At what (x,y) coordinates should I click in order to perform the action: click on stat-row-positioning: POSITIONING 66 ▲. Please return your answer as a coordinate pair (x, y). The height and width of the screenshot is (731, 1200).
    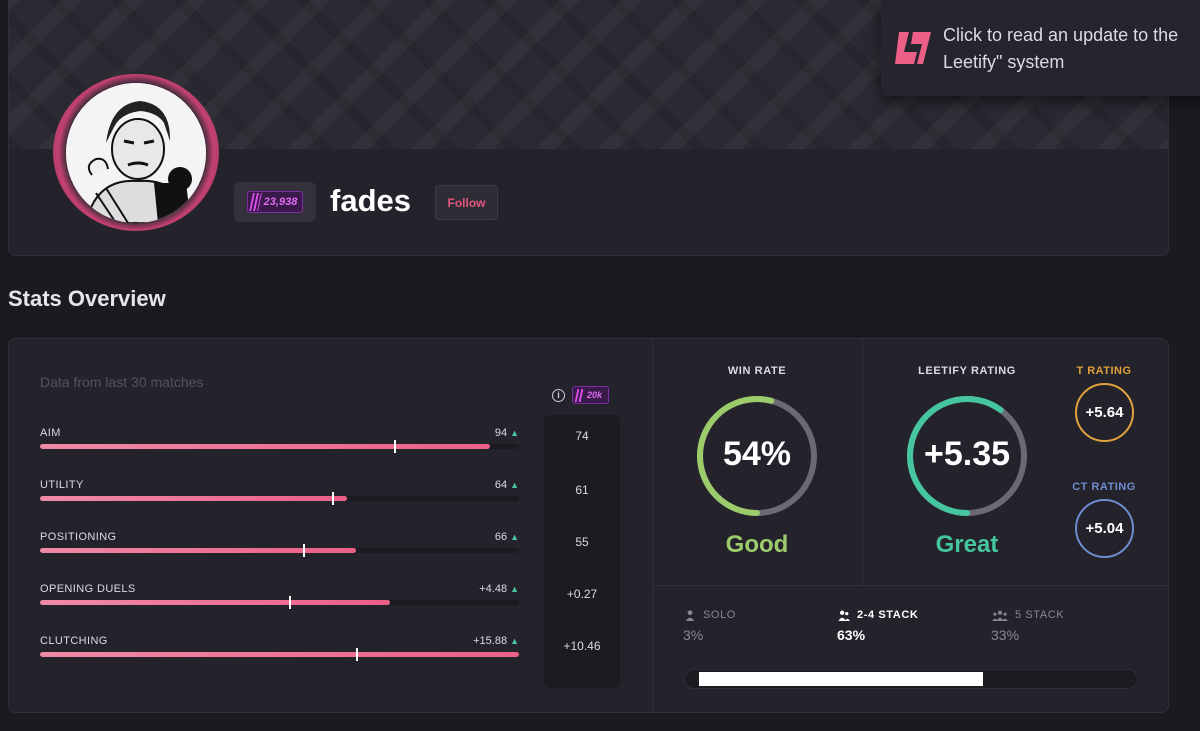
    Looking at the image, I should click on (279, 551).